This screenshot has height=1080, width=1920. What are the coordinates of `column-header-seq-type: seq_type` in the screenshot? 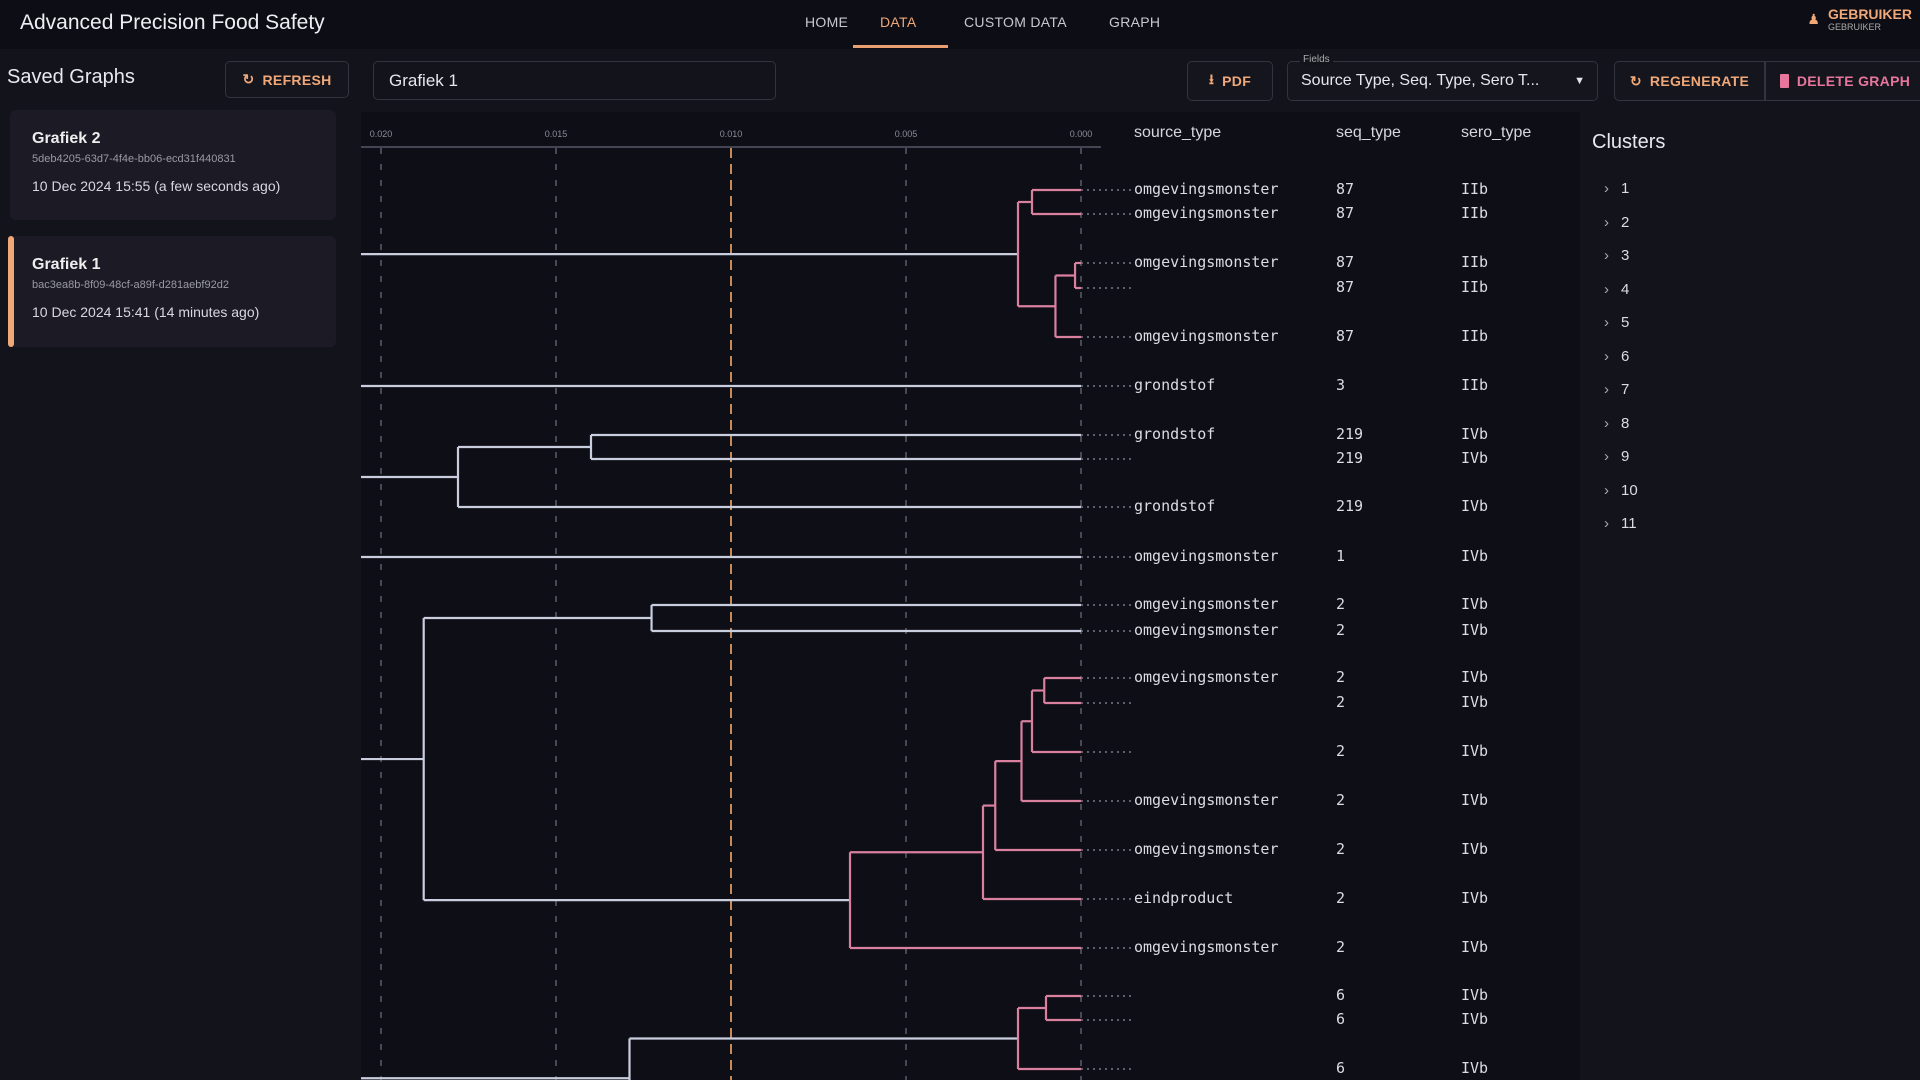 It's located at (1368, 132).